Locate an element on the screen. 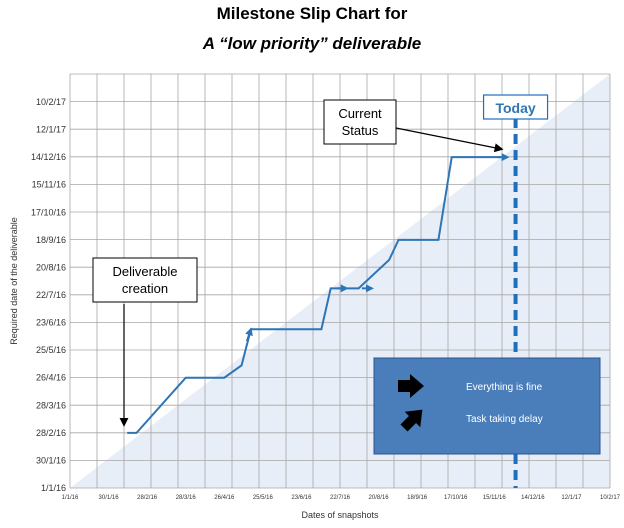  deliverable-creation-text: Deliverable is located at coordinates (144, 271).